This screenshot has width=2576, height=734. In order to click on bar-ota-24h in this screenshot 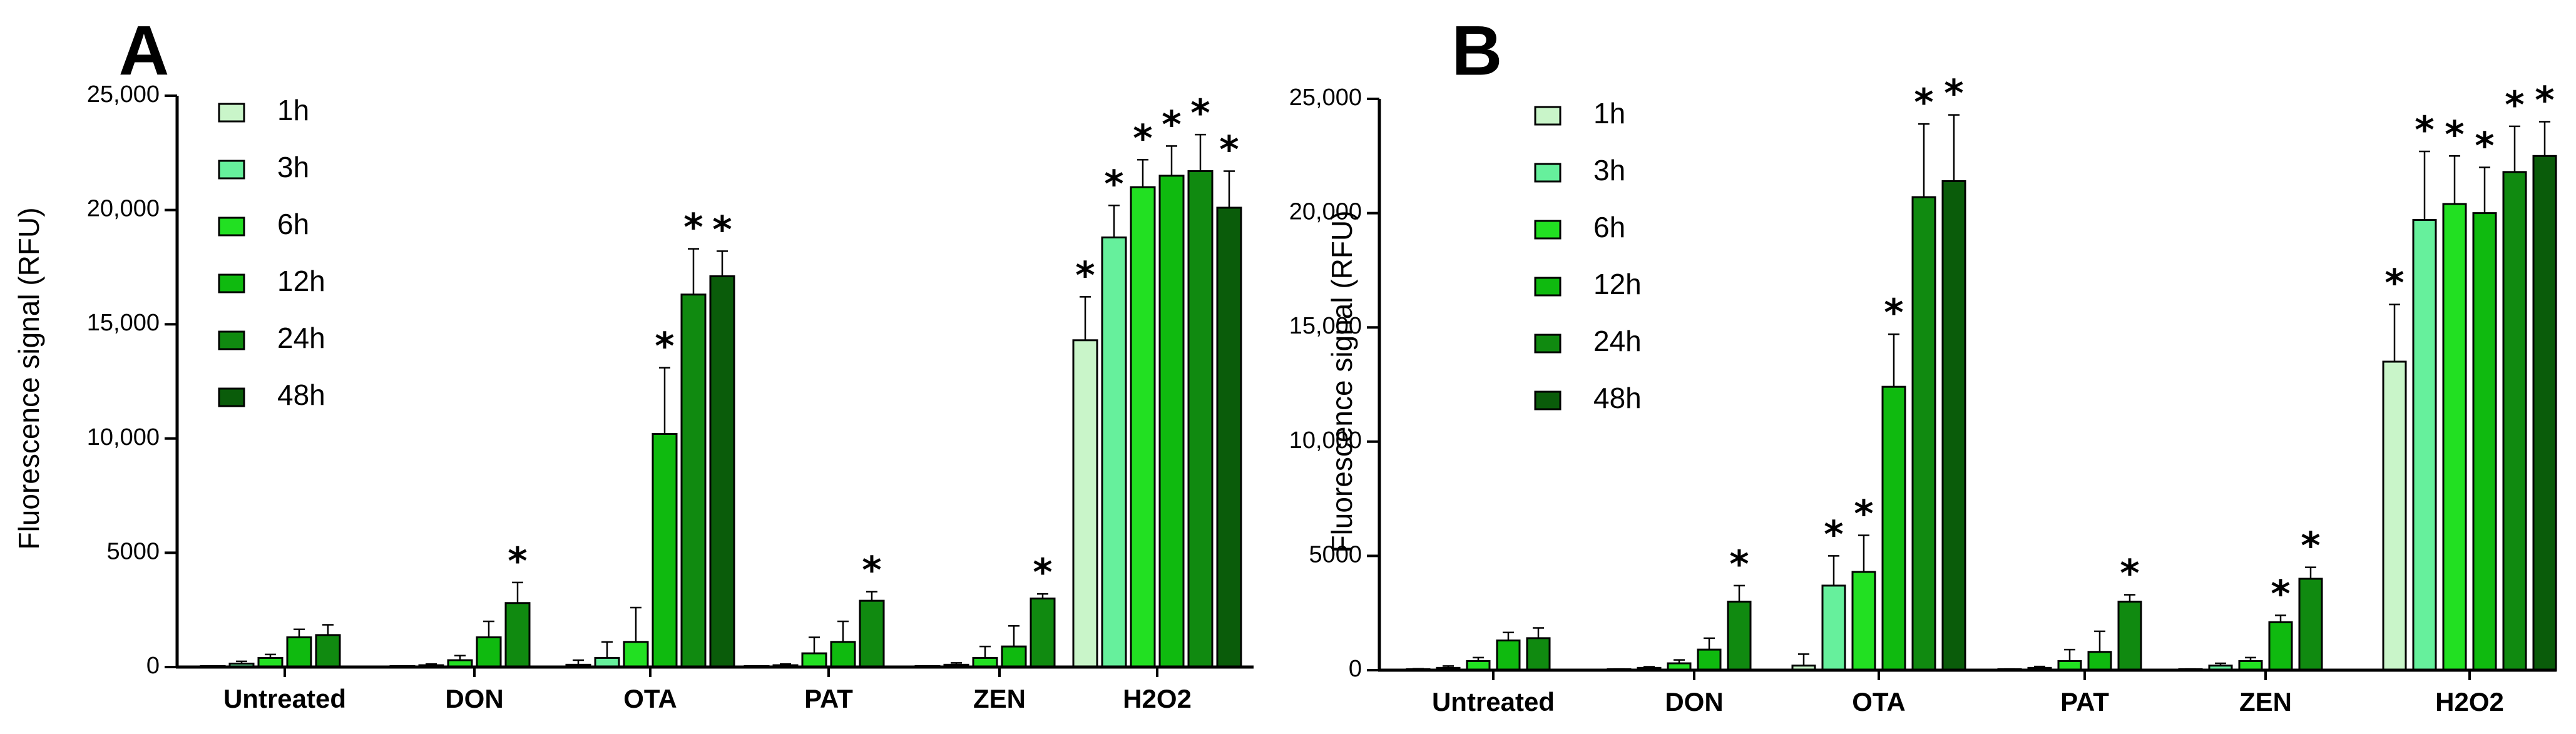, I will do `click(1923, 433)`.